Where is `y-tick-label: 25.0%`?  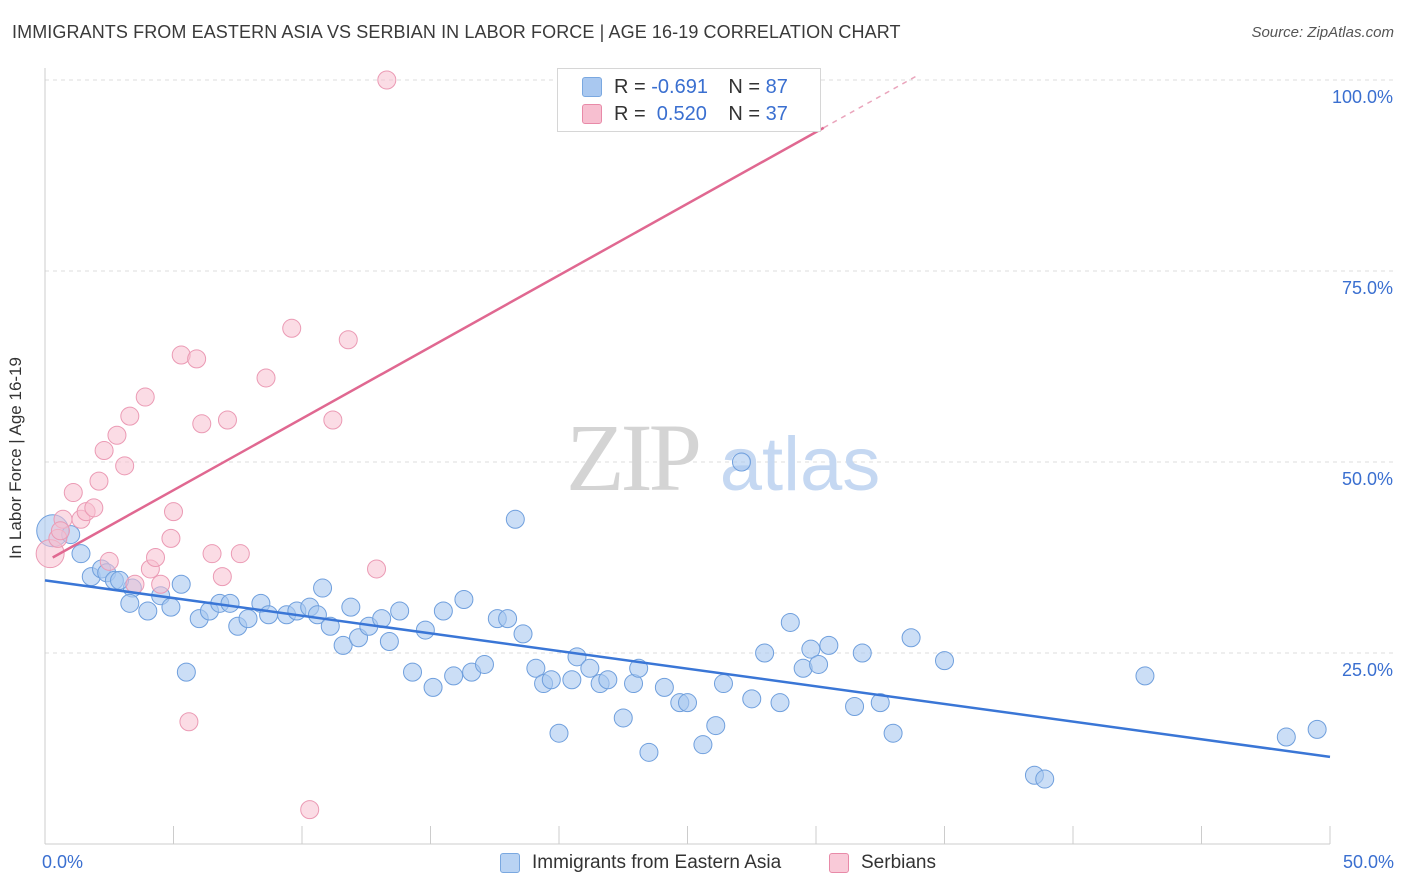 y-tick-label: 25.0% is located at coordinates (1367, 670).